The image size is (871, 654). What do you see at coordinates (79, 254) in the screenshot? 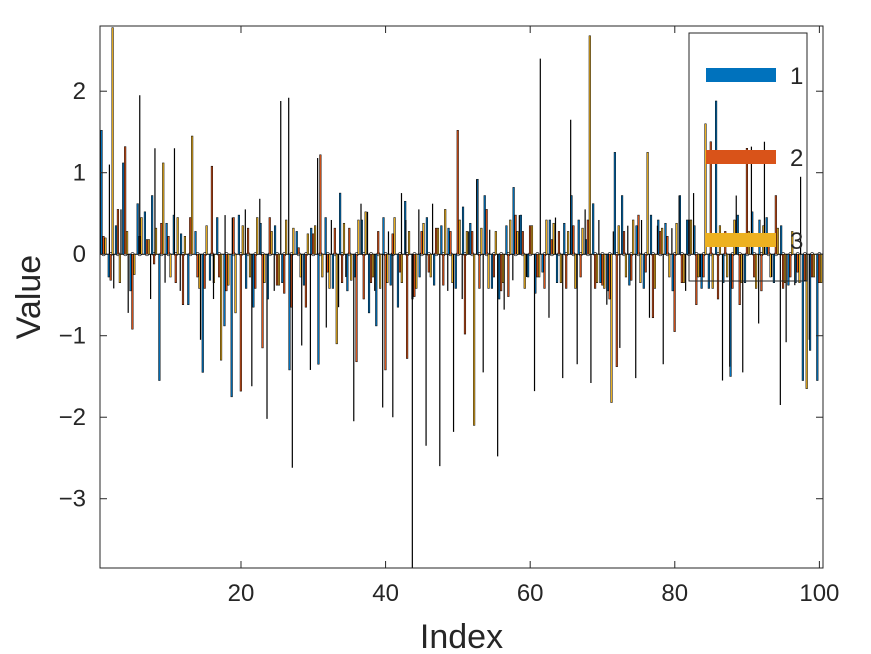
I see `y-tick-label-0: 0` at bounding box center [79, 254].